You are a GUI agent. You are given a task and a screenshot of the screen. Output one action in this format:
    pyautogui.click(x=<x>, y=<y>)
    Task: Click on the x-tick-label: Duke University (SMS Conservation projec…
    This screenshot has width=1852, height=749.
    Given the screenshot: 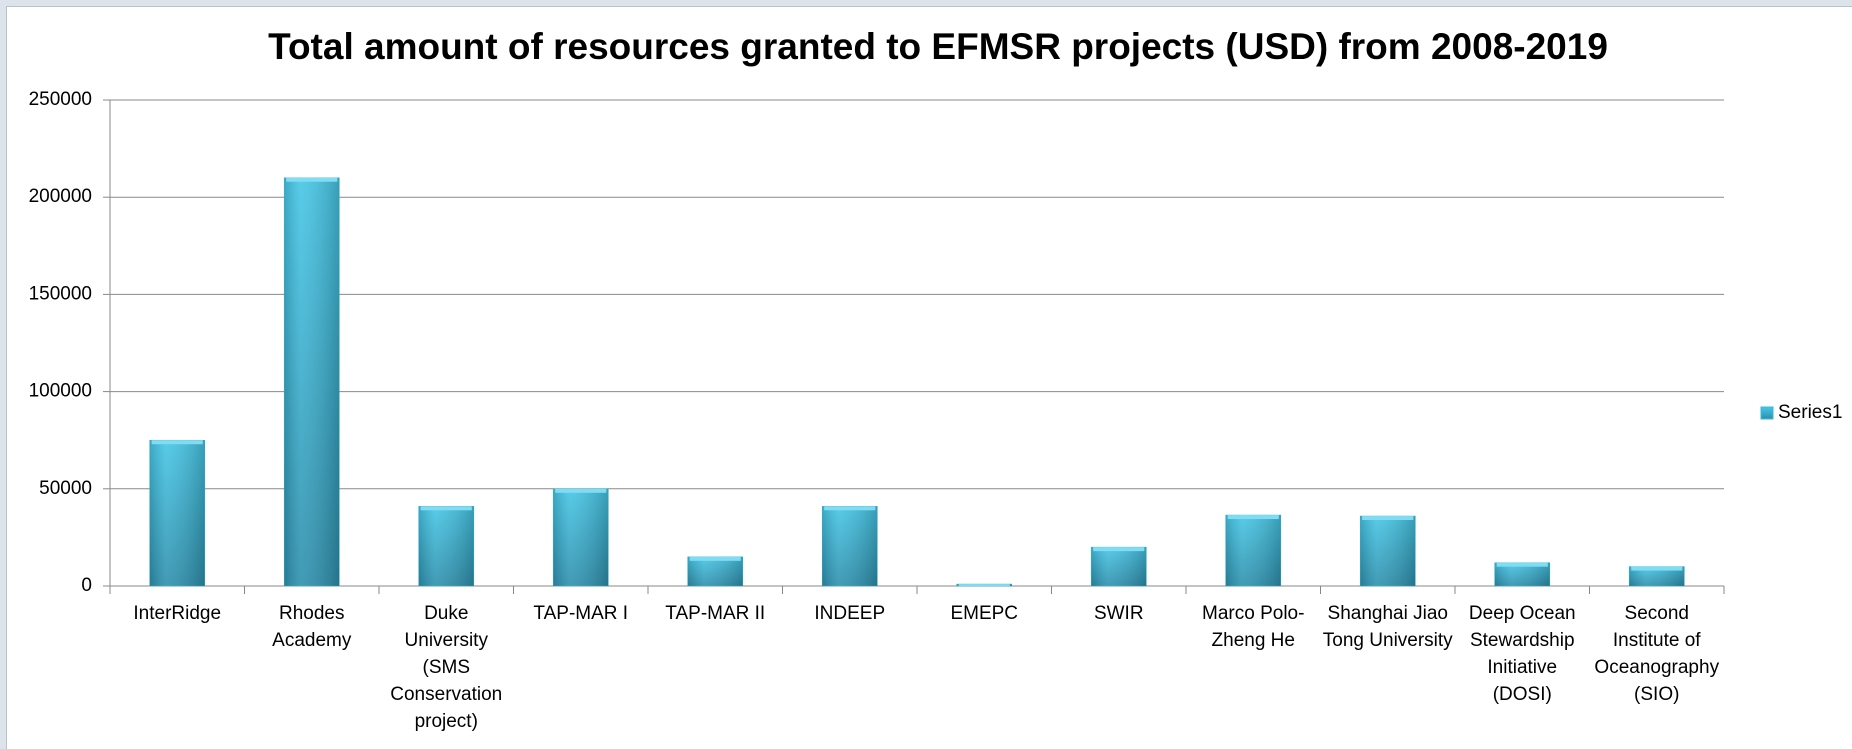 What is the action you would take?
    pyautogui.click(x=446, y=667)
    